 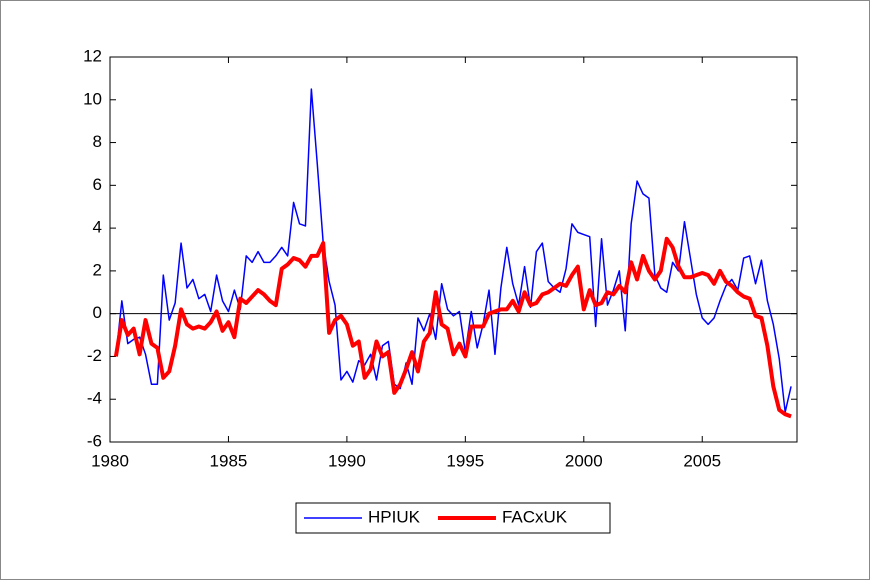 What do you see at coordinates (94, 355) in the screenshot?
I see `y-tick-label: -2` at bounding box center [94, 355].